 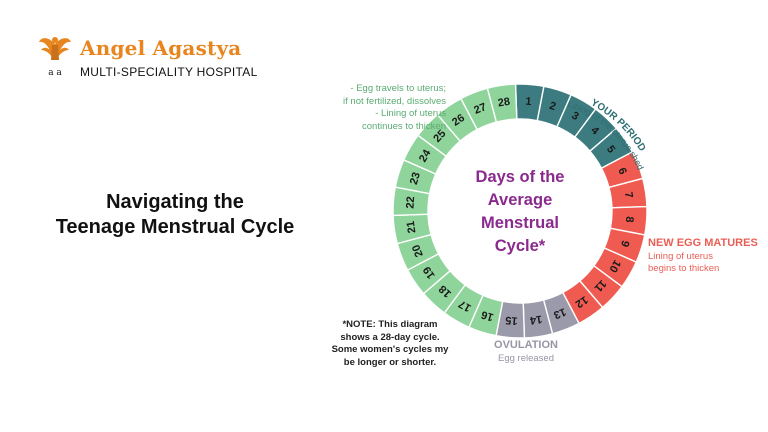 I want to click on ovulation-heading: OVULATION, so click(x=526, y=345).